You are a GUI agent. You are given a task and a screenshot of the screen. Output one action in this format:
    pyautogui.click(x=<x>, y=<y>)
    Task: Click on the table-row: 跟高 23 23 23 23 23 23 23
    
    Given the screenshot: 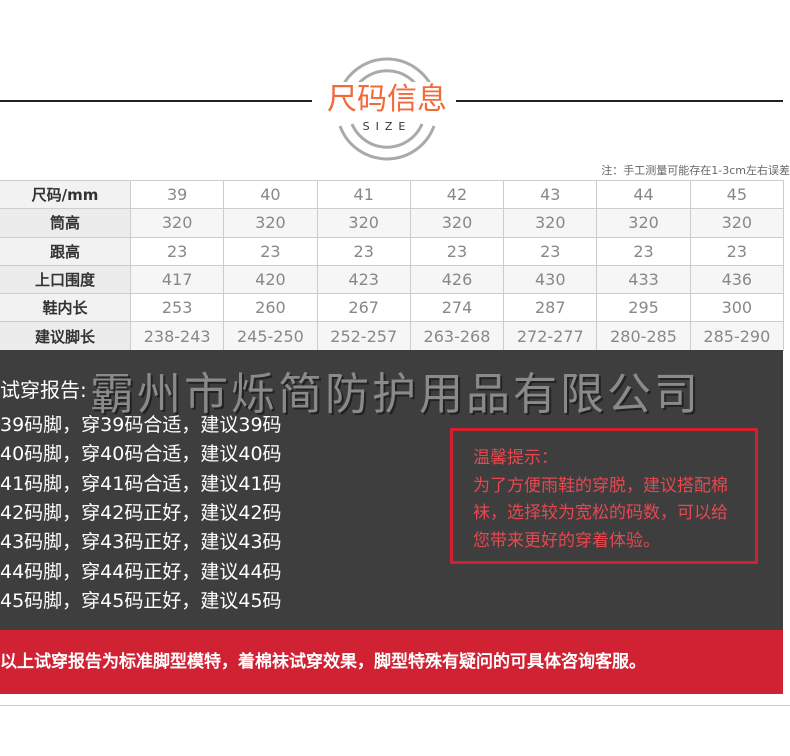 What is the action you would take?
    pyautogui.click(x=392, y=251)
    